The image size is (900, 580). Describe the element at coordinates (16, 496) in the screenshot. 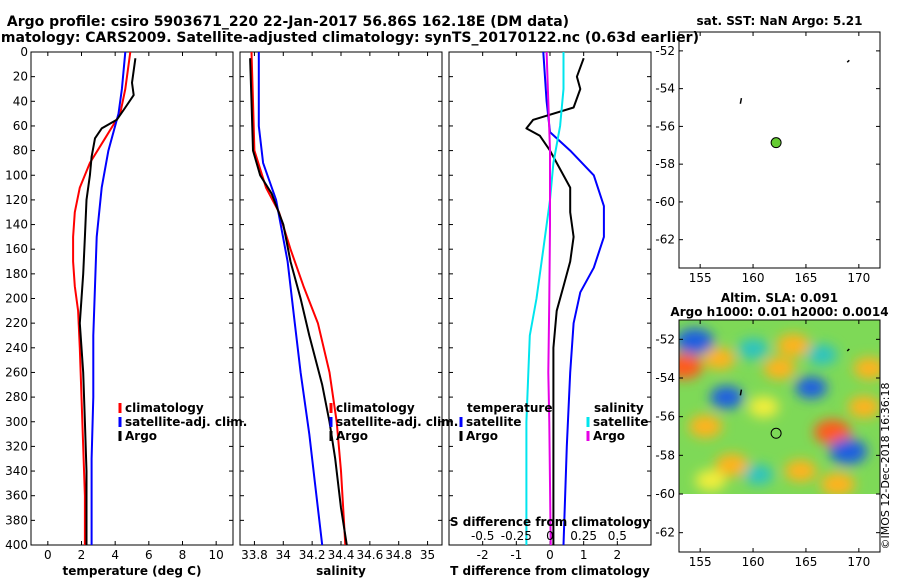

I see `y-tick-label: 360` at that location.